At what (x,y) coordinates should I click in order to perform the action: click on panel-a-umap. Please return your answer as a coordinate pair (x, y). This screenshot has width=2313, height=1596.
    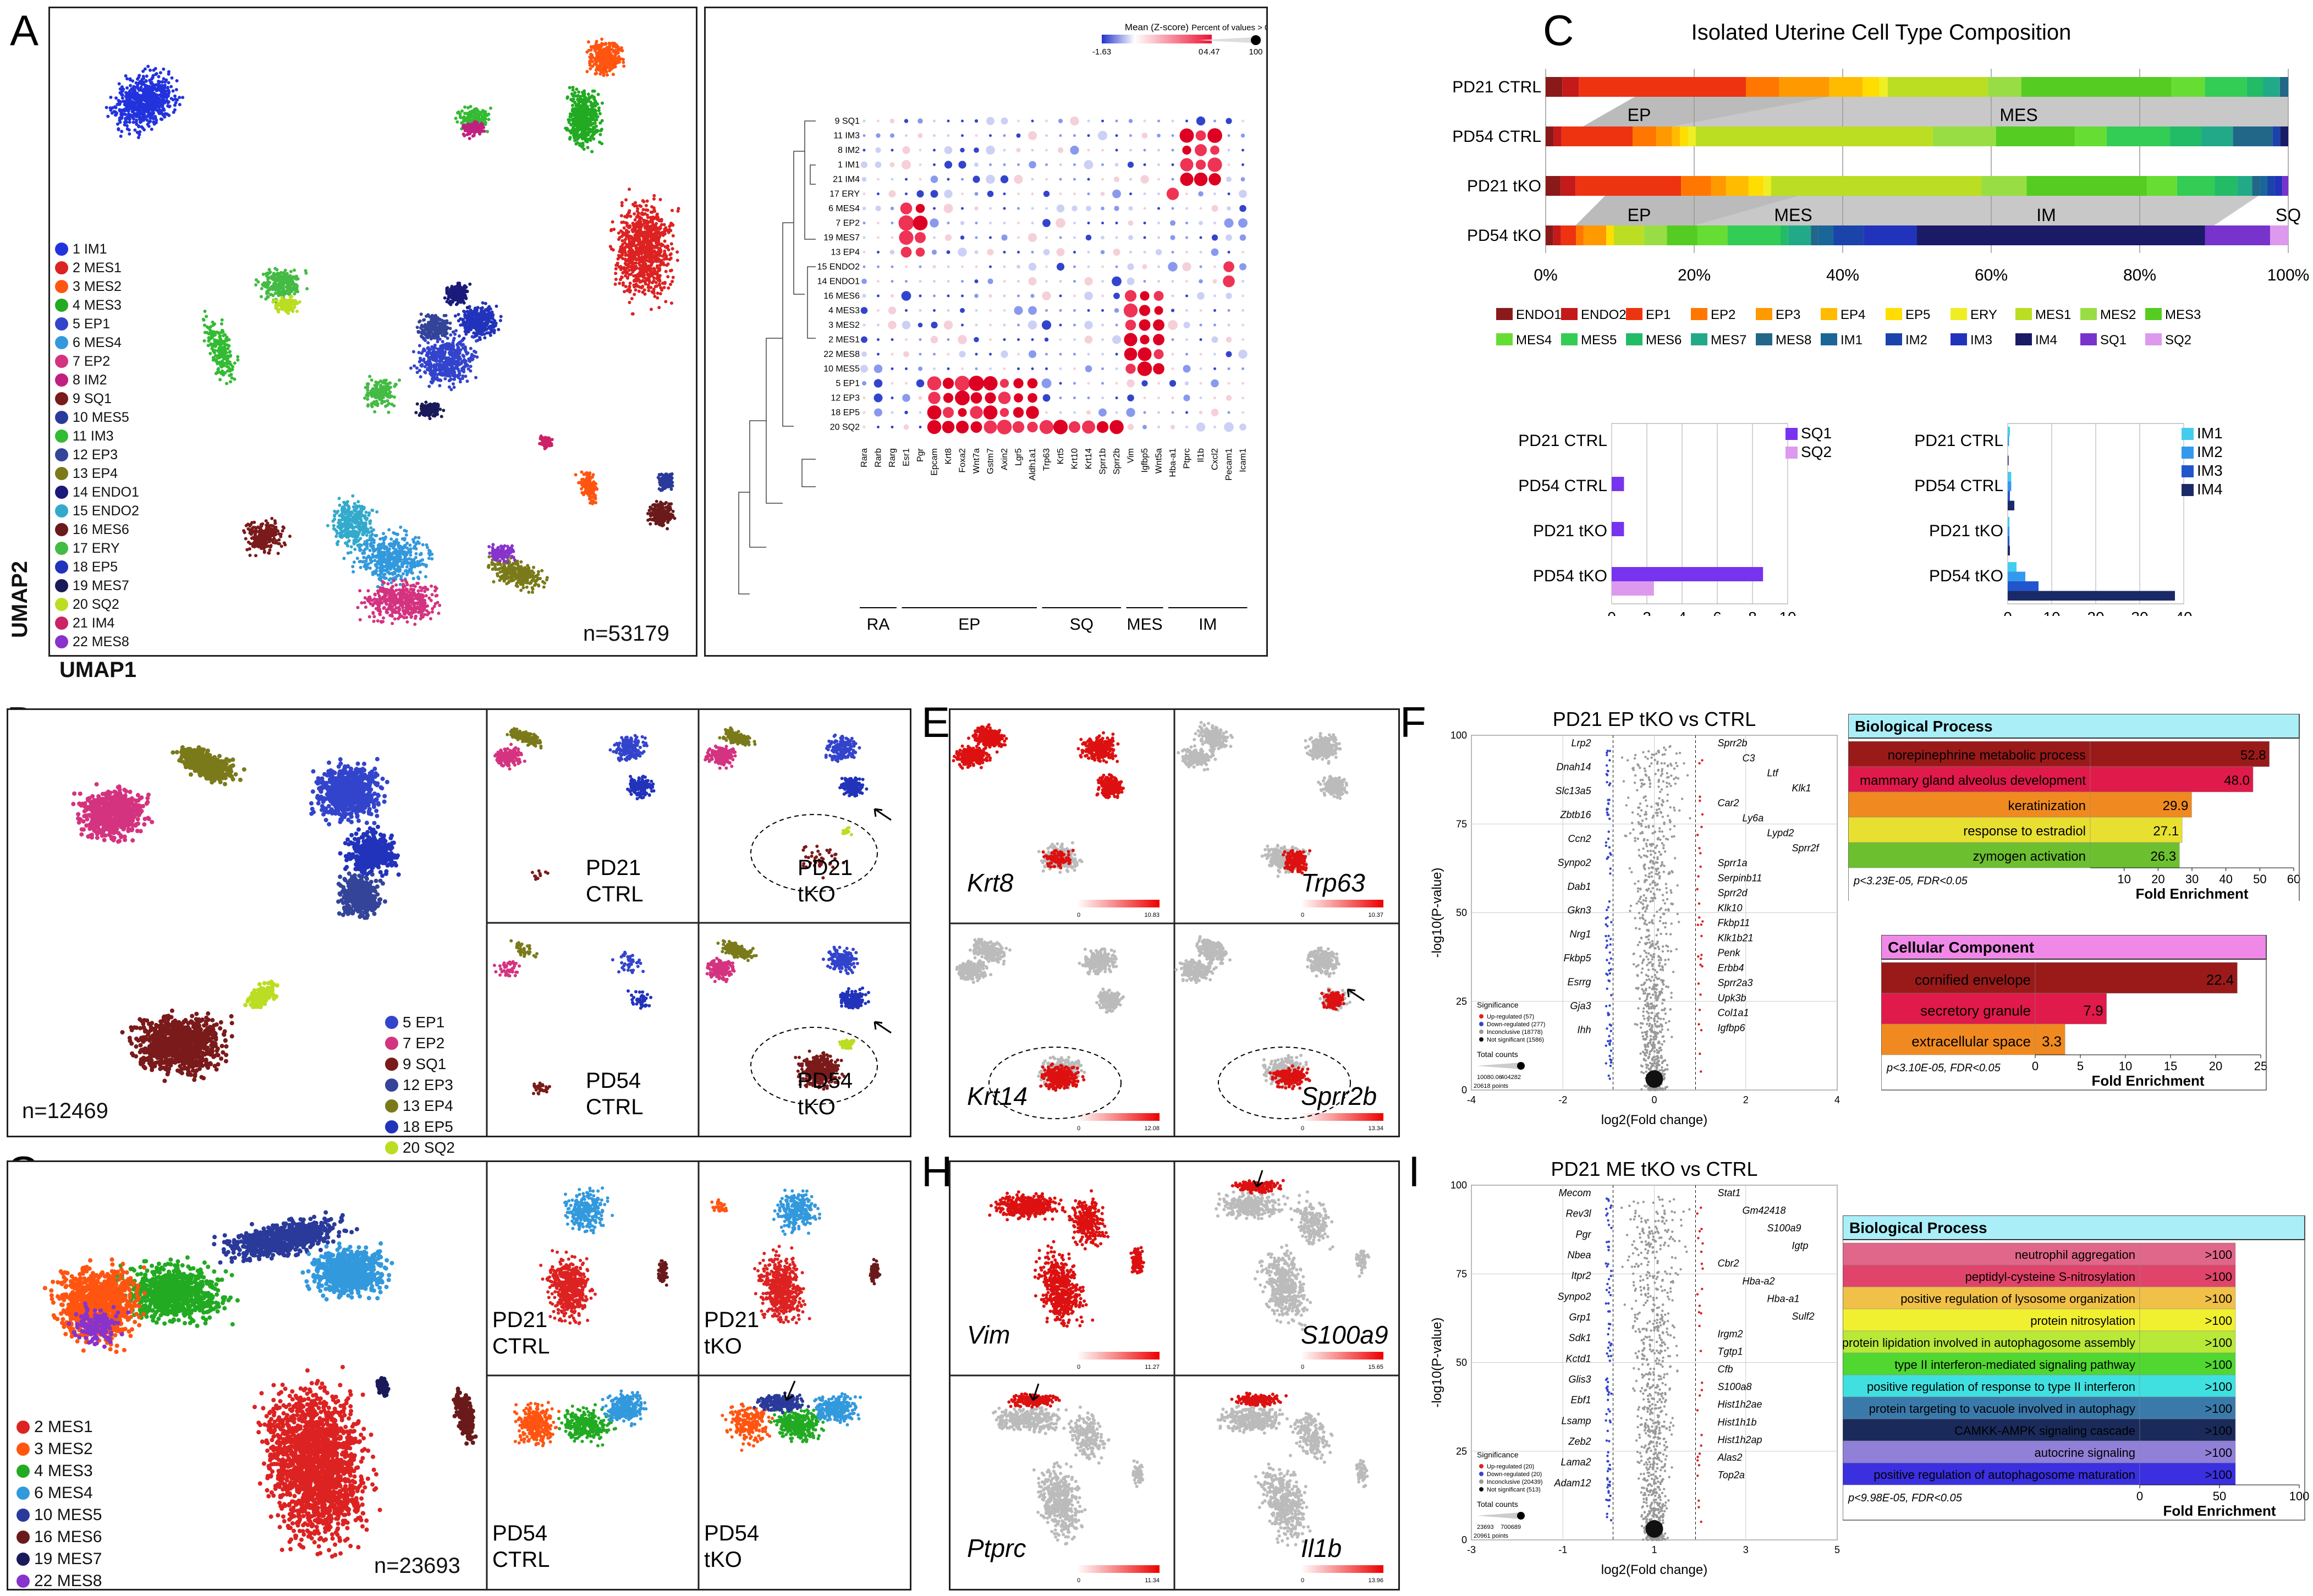
    Looking at the image, I should click on (373, 332).